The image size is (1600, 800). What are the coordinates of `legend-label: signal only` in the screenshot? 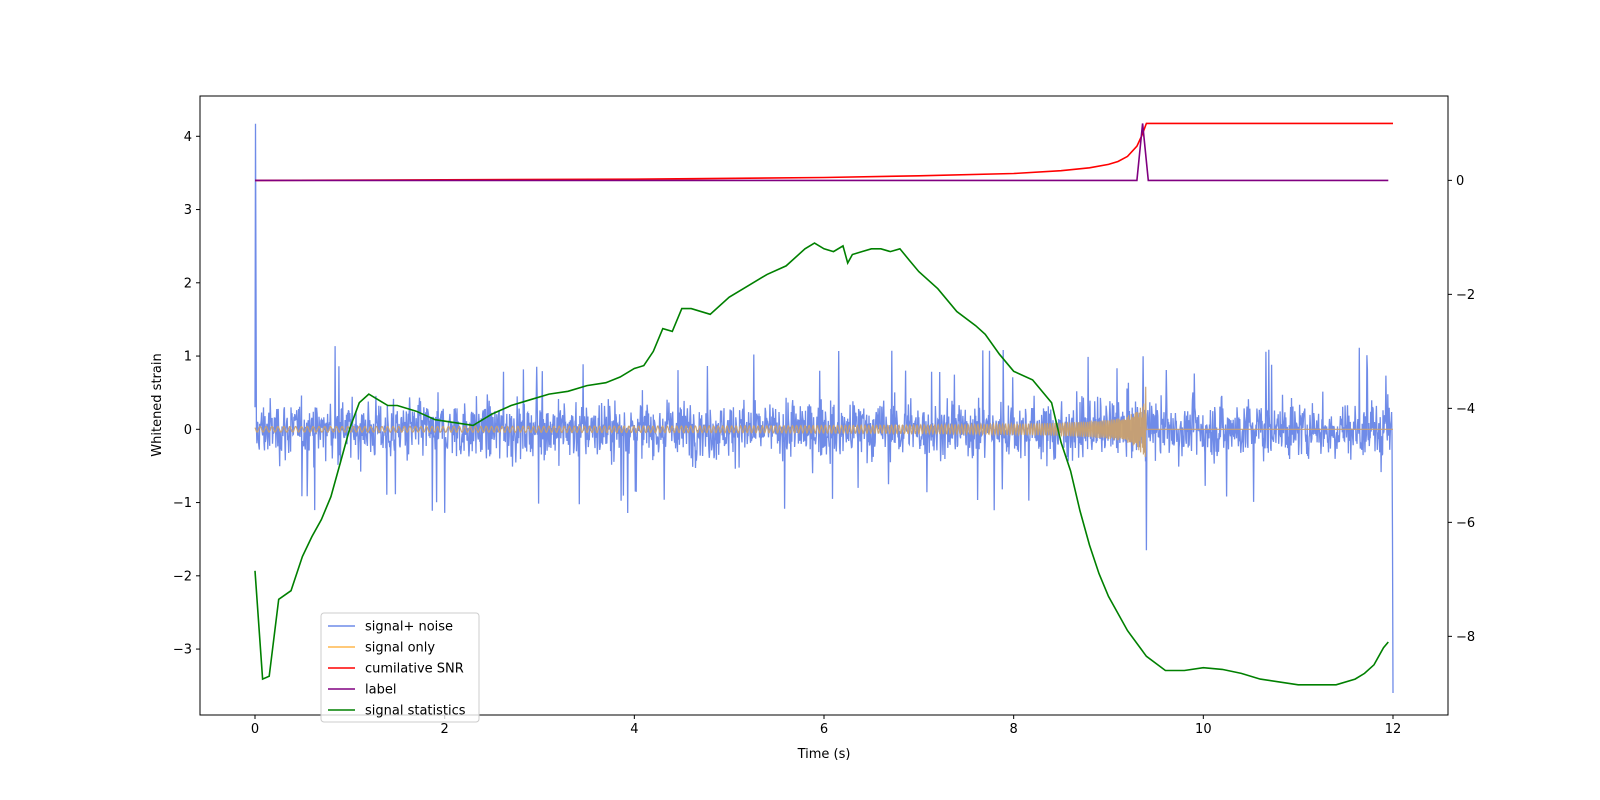 It's located at (400, 648).